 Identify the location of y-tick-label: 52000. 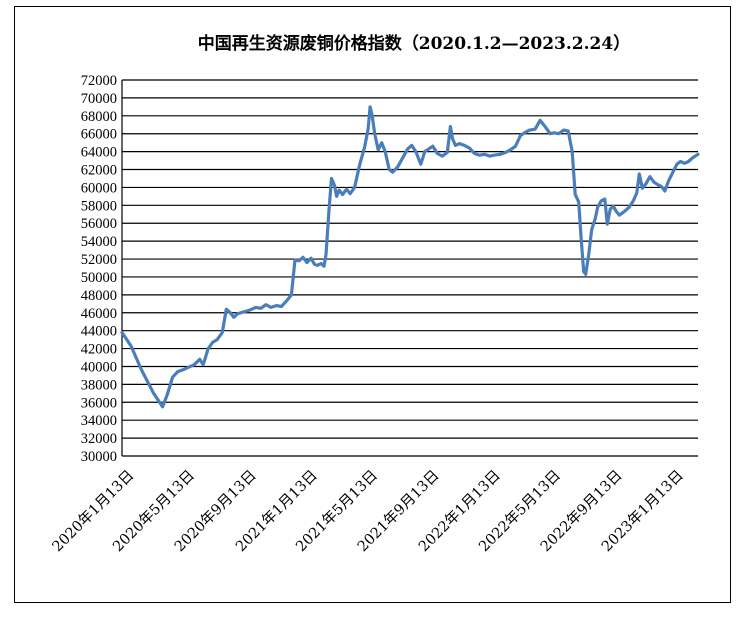
(99, 260).